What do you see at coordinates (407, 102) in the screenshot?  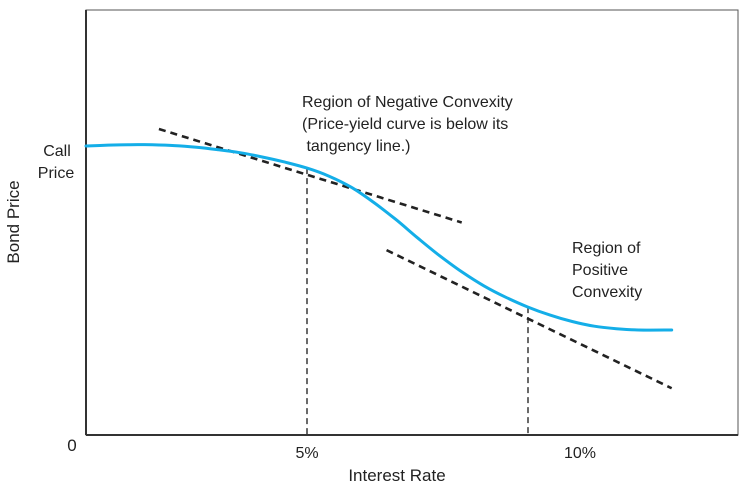 I see `negative-convexity-annotation-line1: Region of Negative Convexity` at bounding box center [407, 102].